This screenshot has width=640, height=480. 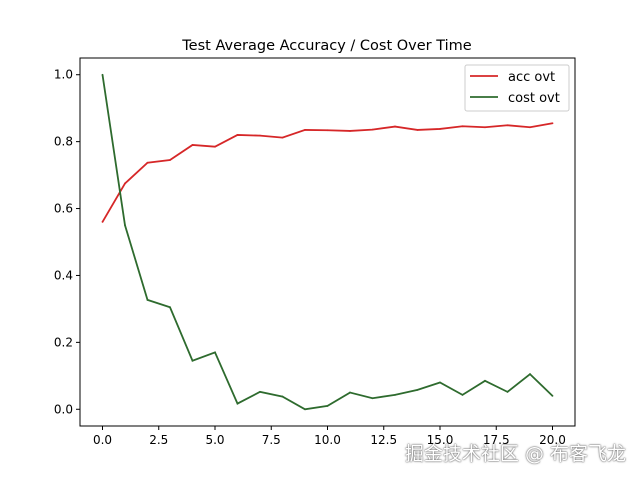 What do you see at coordinates (271, 440) in the screenshot?
I see `x-tick-label: 7.5` at bounding box center [271, 440].